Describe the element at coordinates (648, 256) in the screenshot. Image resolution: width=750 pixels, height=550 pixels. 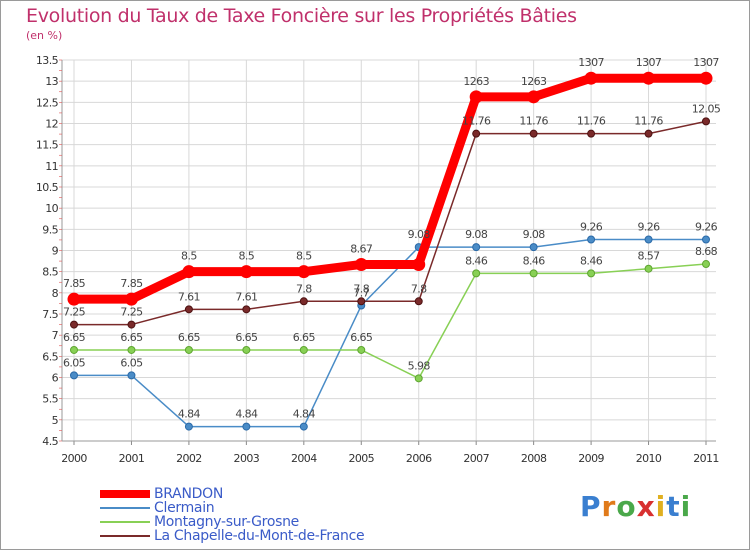
I see `data-label-montagny: 8.57` at that location.